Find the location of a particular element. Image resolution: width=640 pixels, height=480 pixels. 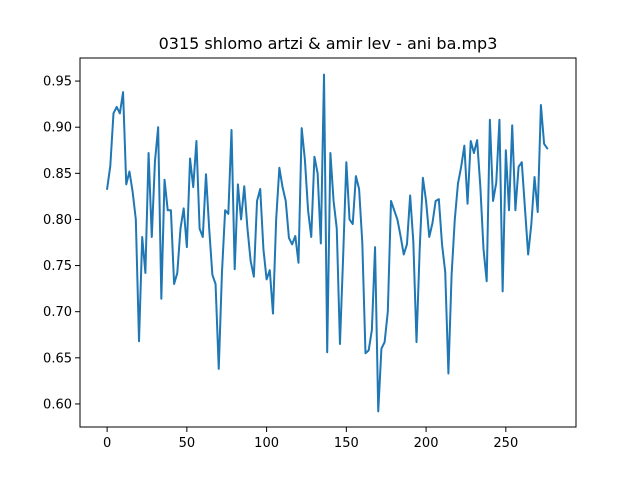

x-tick-label: 250 is located at coordinates (505, 443).